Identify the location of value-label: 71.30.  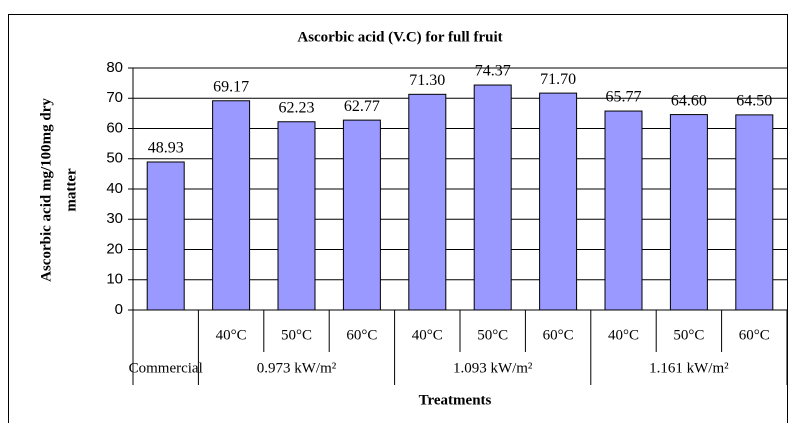
(427, 80).